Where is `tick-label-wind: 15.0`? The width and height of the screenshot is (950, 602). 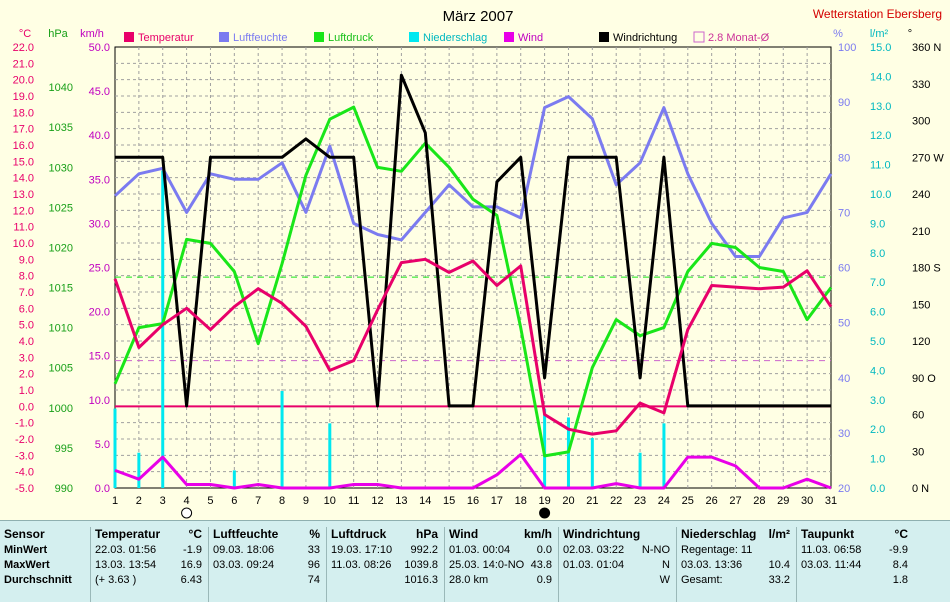 tick-label-wind: 15.0 is located at coordinates (99, 357).